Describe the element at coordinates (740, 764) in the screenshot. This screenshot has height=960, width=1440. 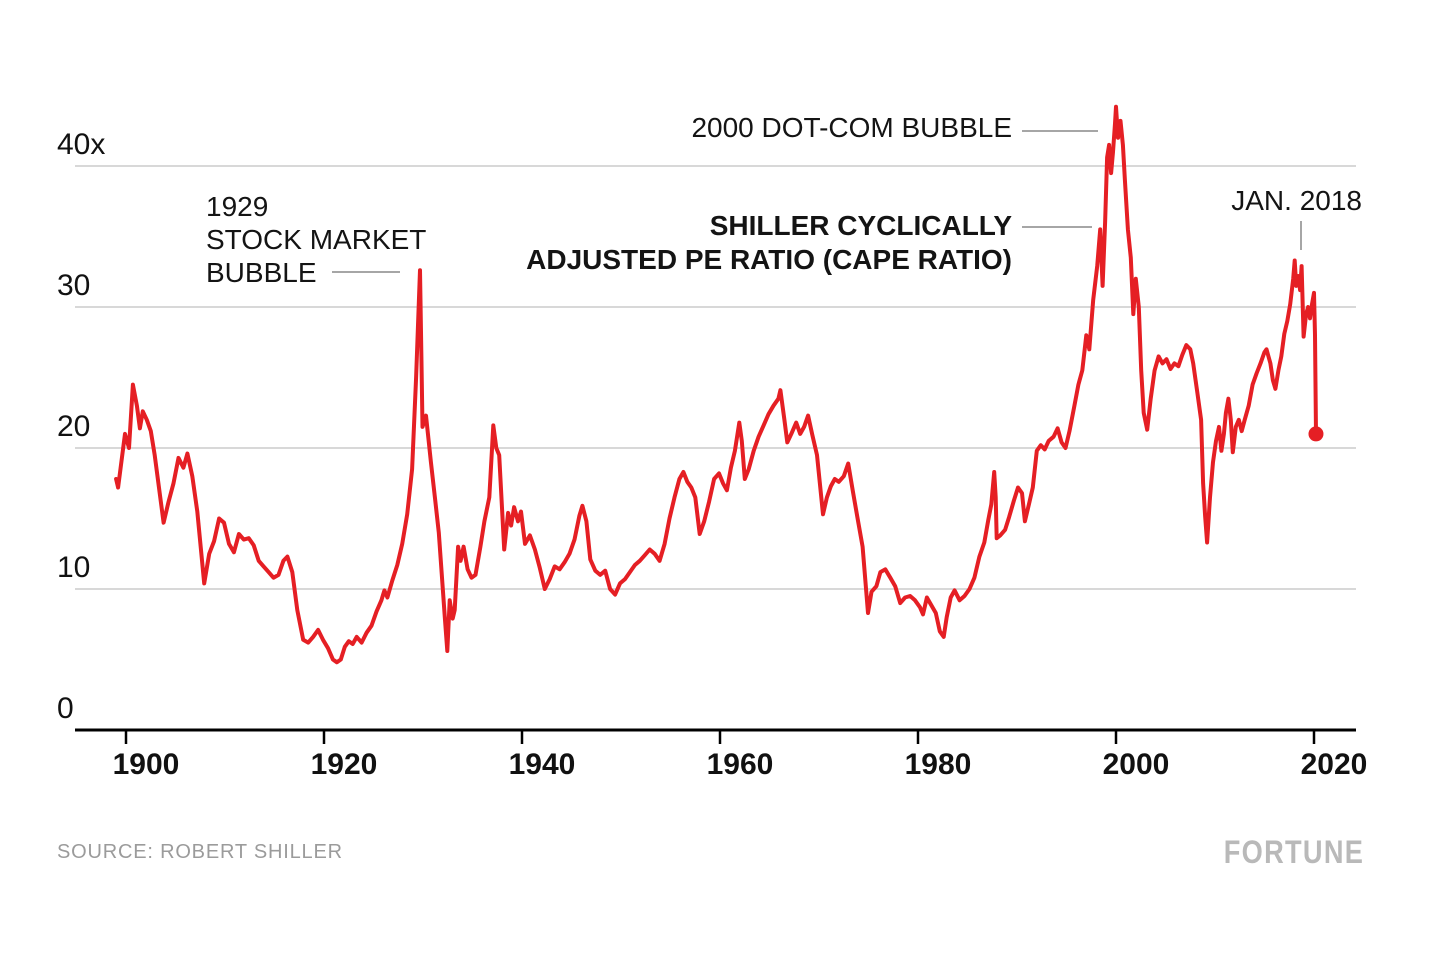
I see `x-axis-label-1960: 1960` at that location.